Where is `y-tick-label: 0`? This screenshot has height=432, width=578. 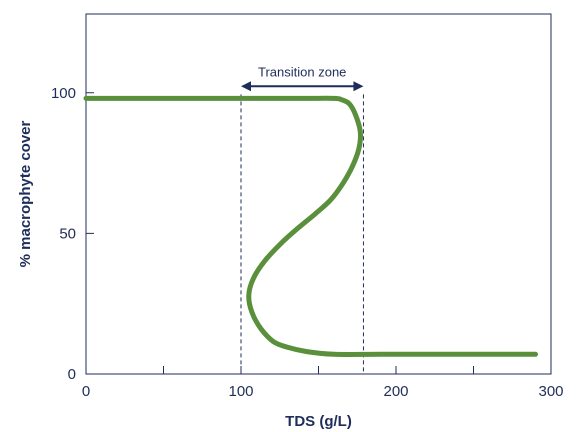 y-tick-label: 0 is located at coordinates (72, 374).